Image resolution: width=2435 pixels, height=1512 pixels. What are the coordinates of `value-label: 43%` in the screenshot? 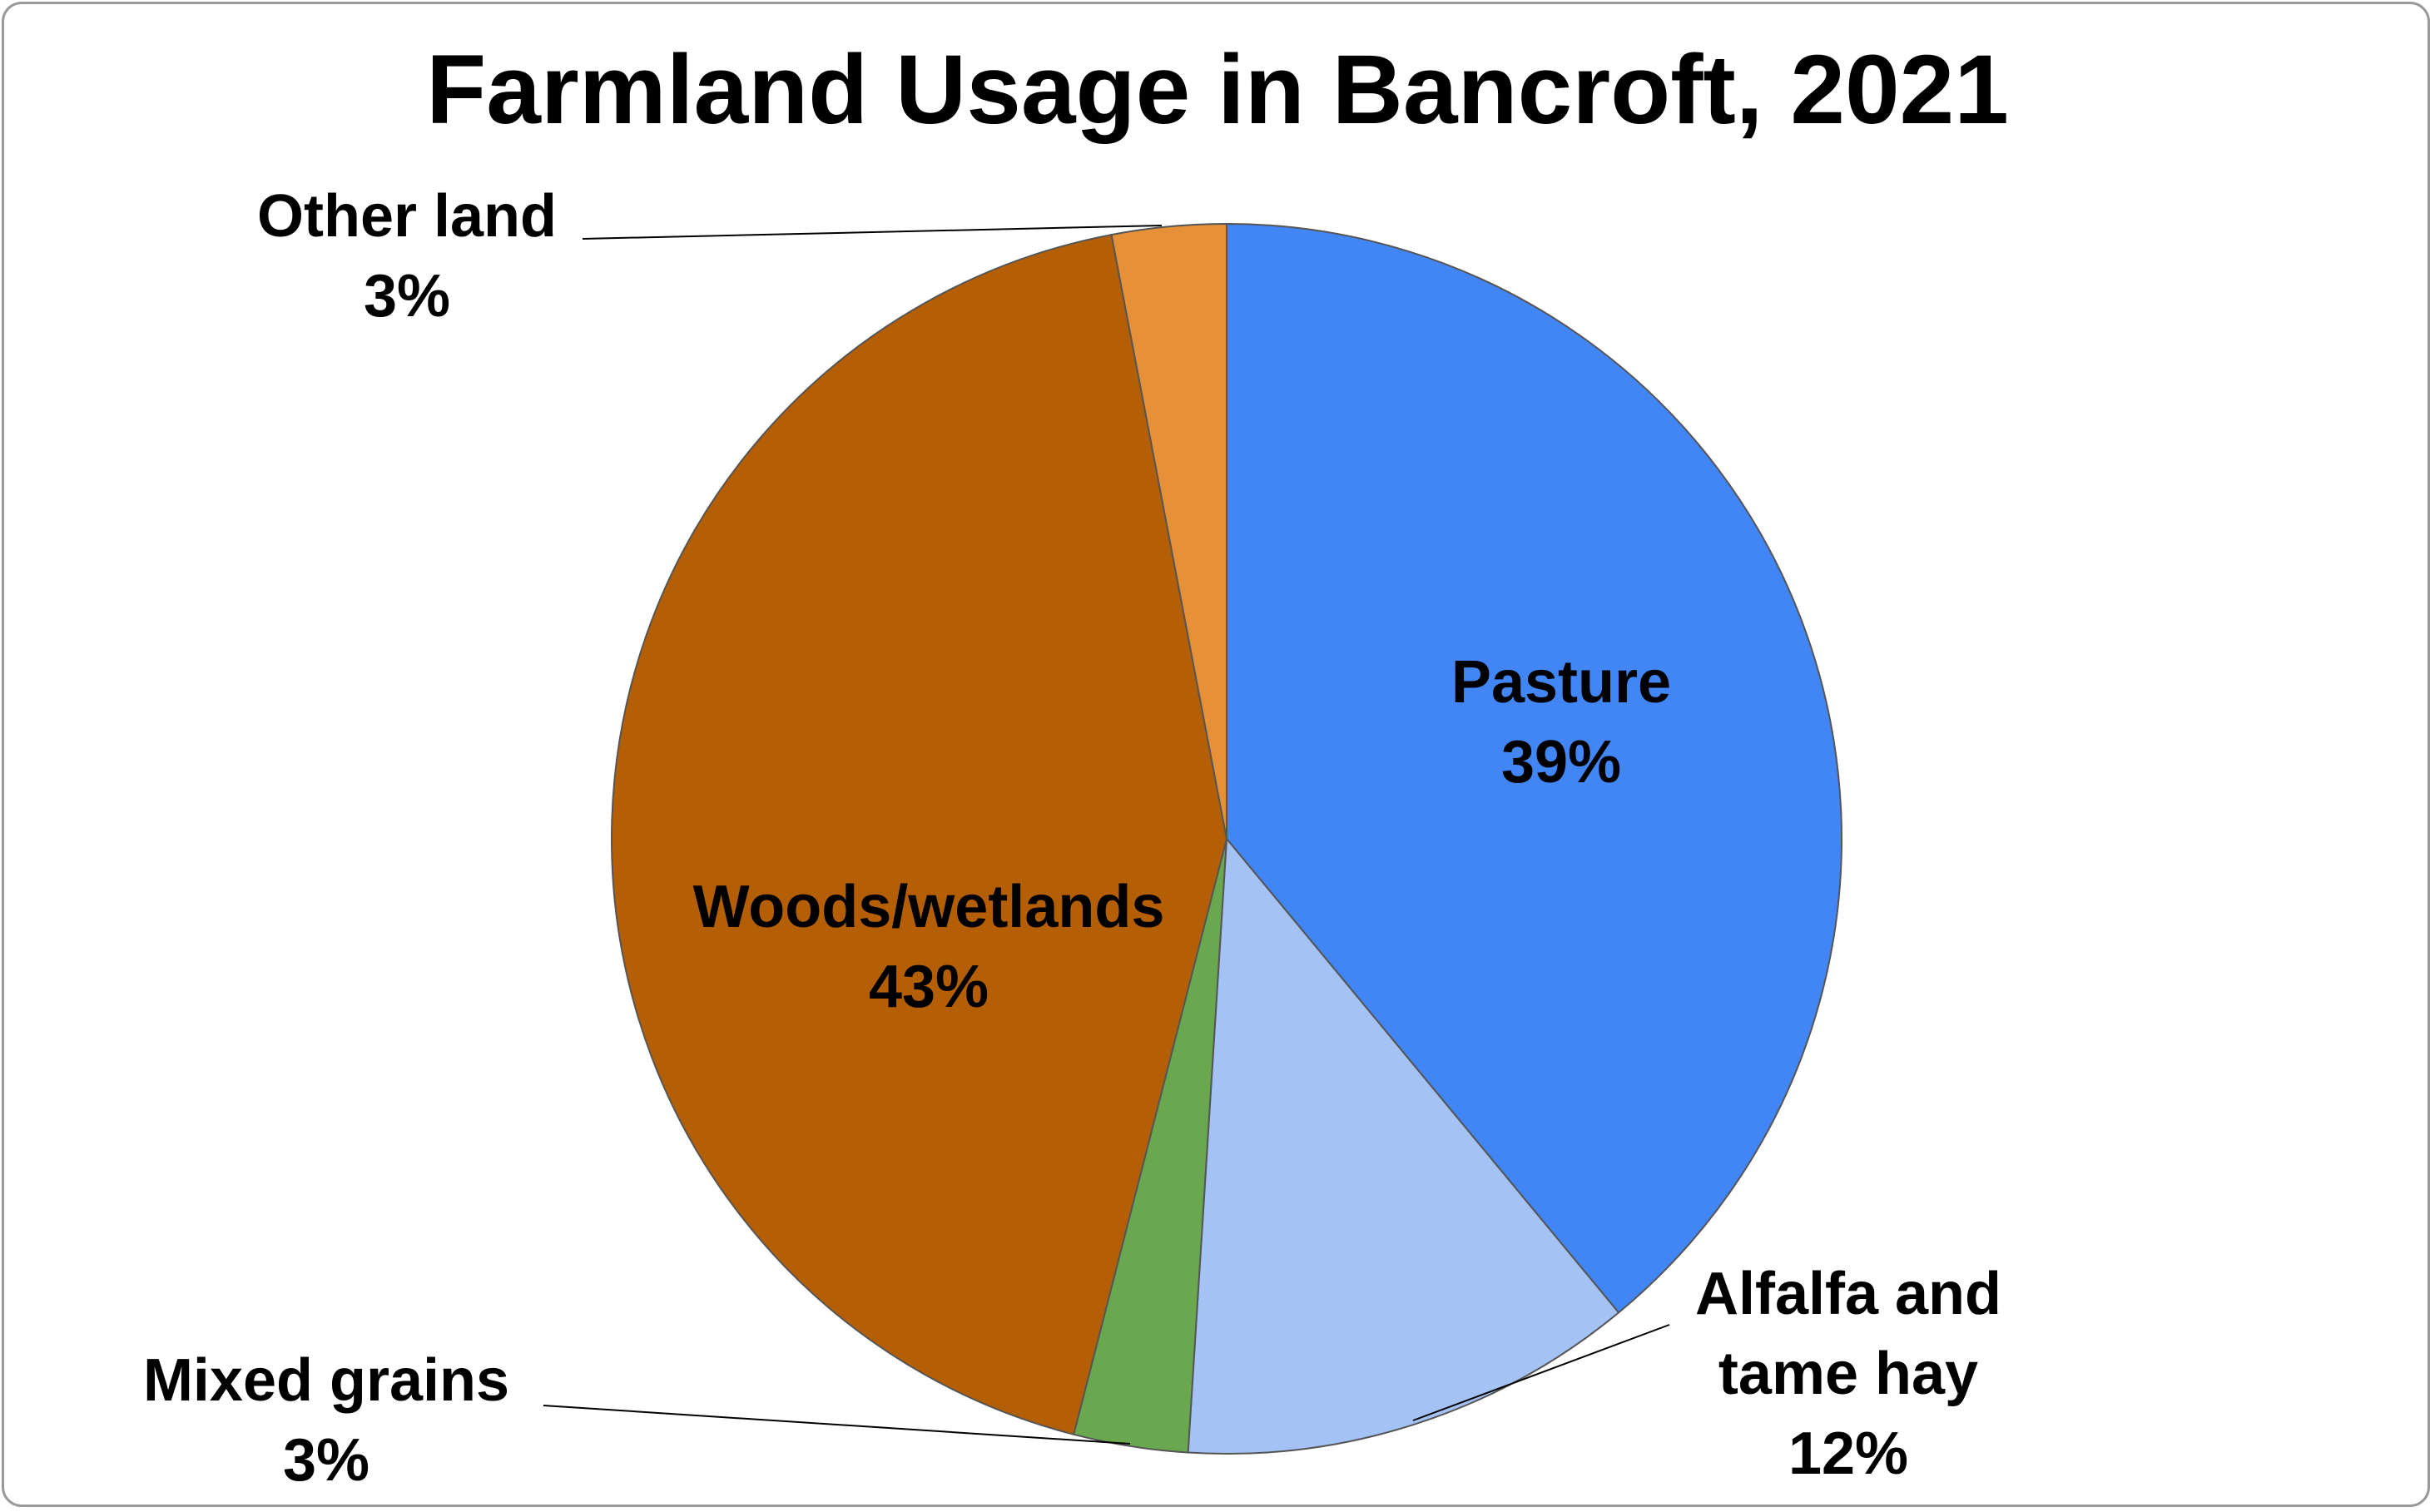 It's located at (929, 987).